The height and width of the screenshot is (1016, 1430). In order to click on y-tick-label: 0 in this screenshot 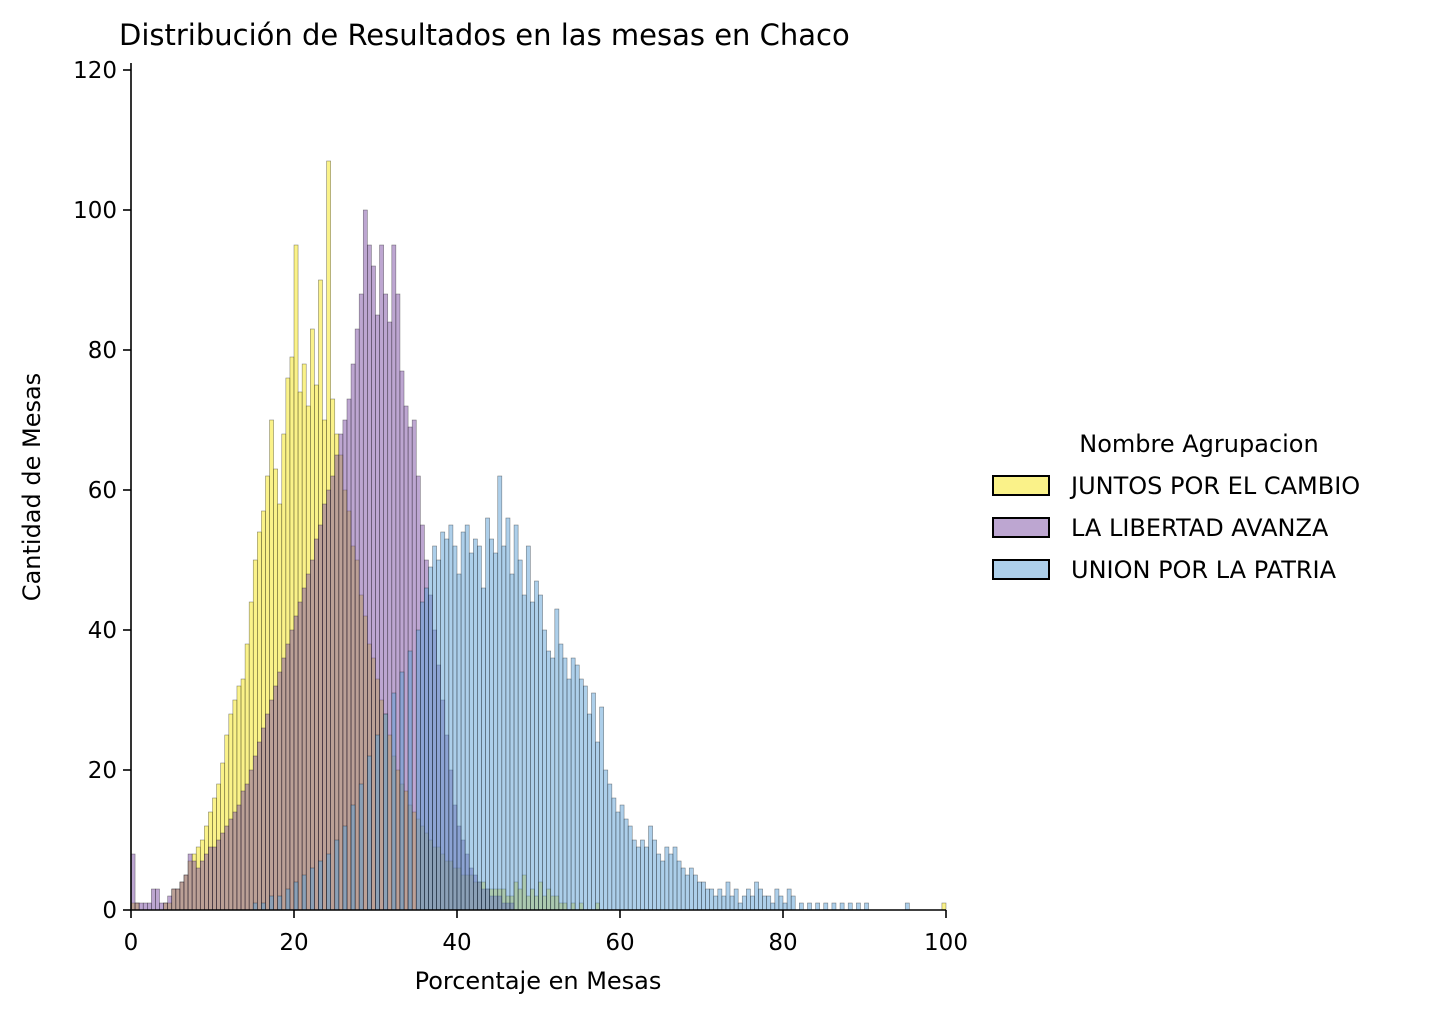, I will do `click(109, 911)`.